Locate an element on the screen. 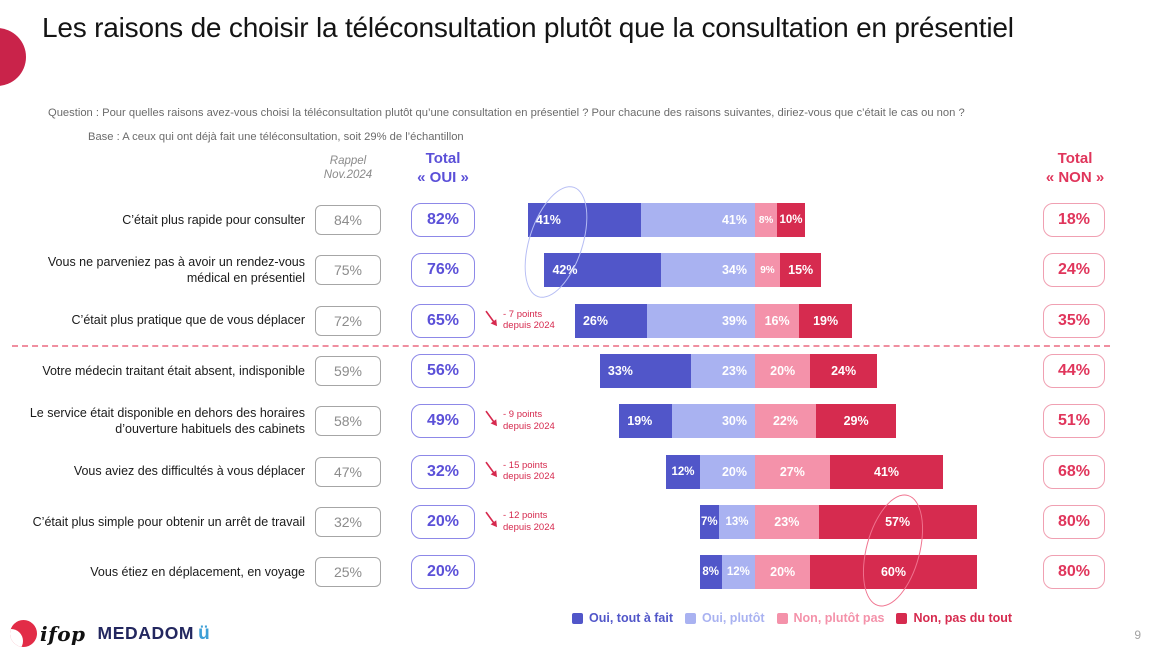  bar-segment-value: 57% is located at coordinates (898, 521).